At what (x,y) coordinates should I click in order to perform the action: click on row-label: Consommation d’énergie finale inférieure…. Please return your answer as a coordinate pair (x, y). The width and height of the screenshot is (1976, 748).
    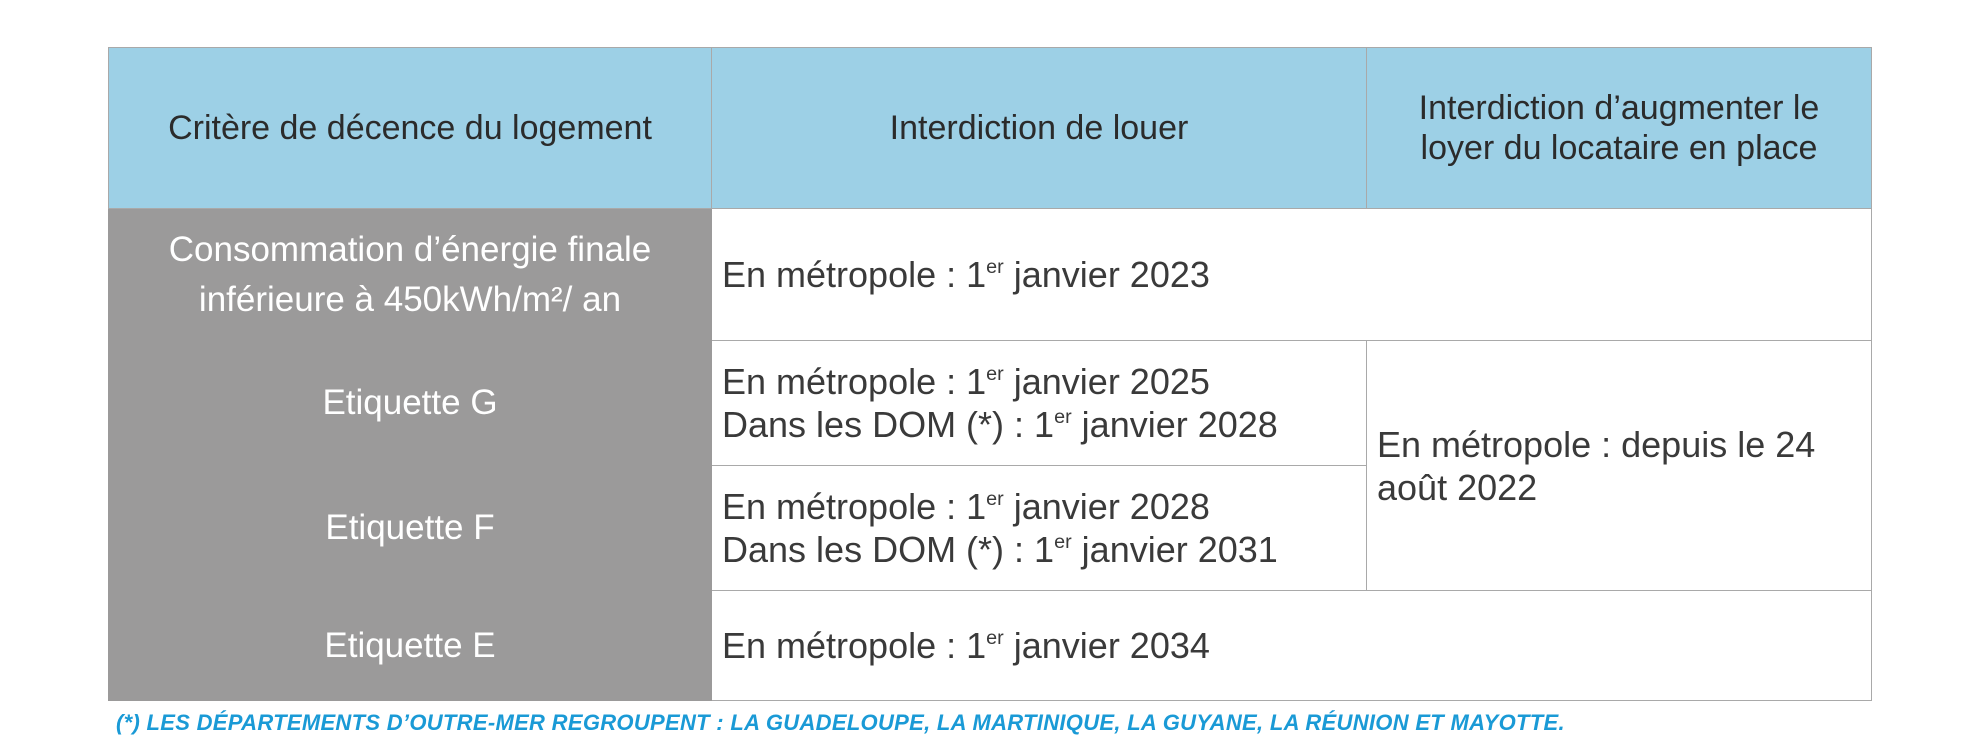
    Looking at the image, I should click on (410, 274).